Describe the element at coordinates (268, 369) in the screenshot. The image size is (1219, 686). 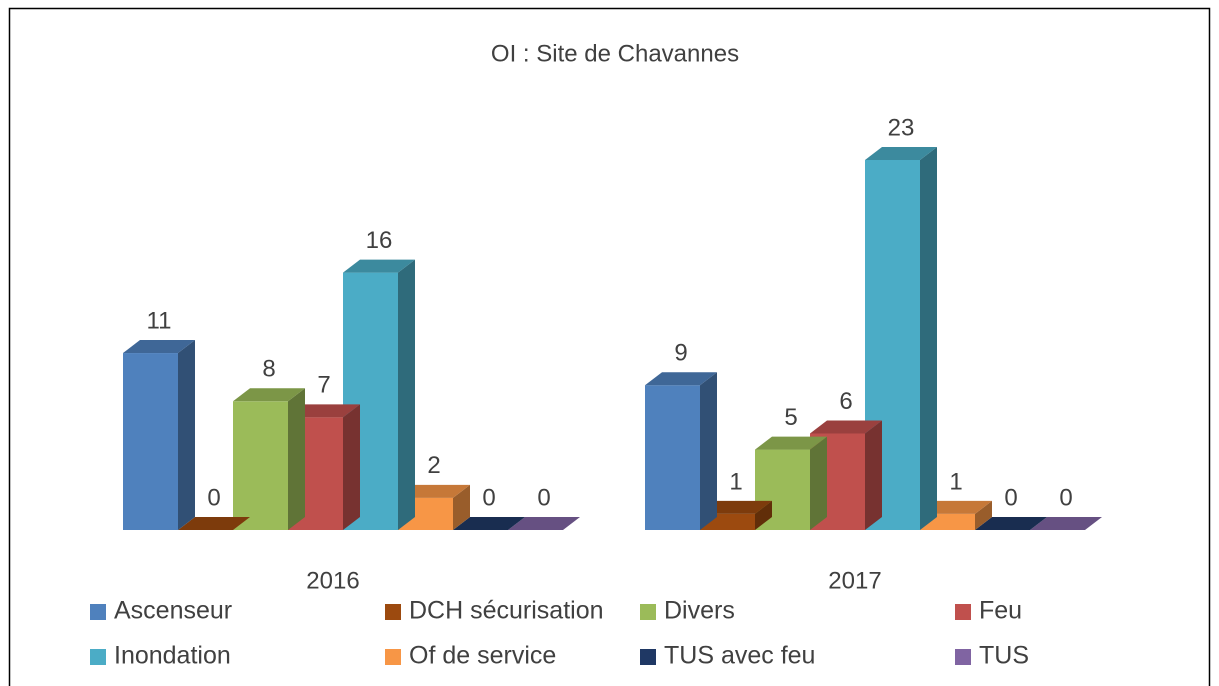
I see `data-label: 8` at that location.